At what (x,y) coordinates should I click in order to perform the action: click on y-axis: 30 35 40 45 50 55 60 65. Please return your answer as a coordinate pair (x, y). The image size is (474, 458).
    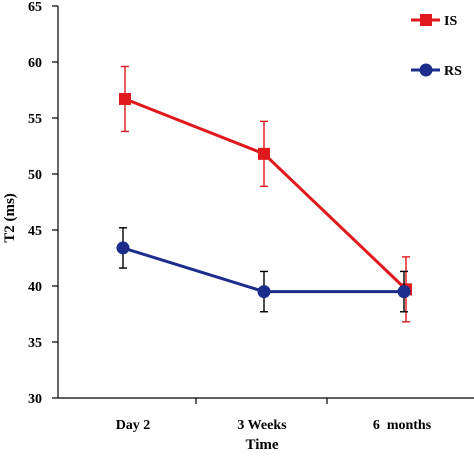
    Looking at the image, I should click on (43, 203).